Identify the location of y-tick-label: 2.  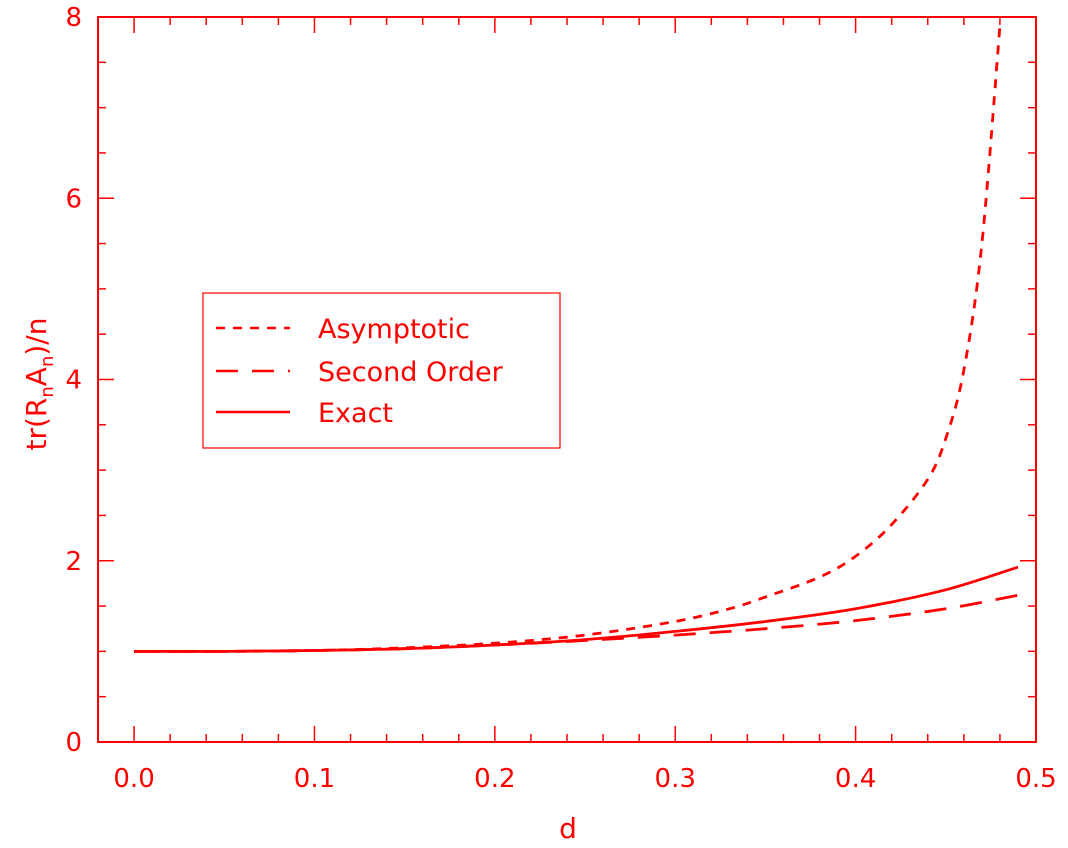
(73, 562).